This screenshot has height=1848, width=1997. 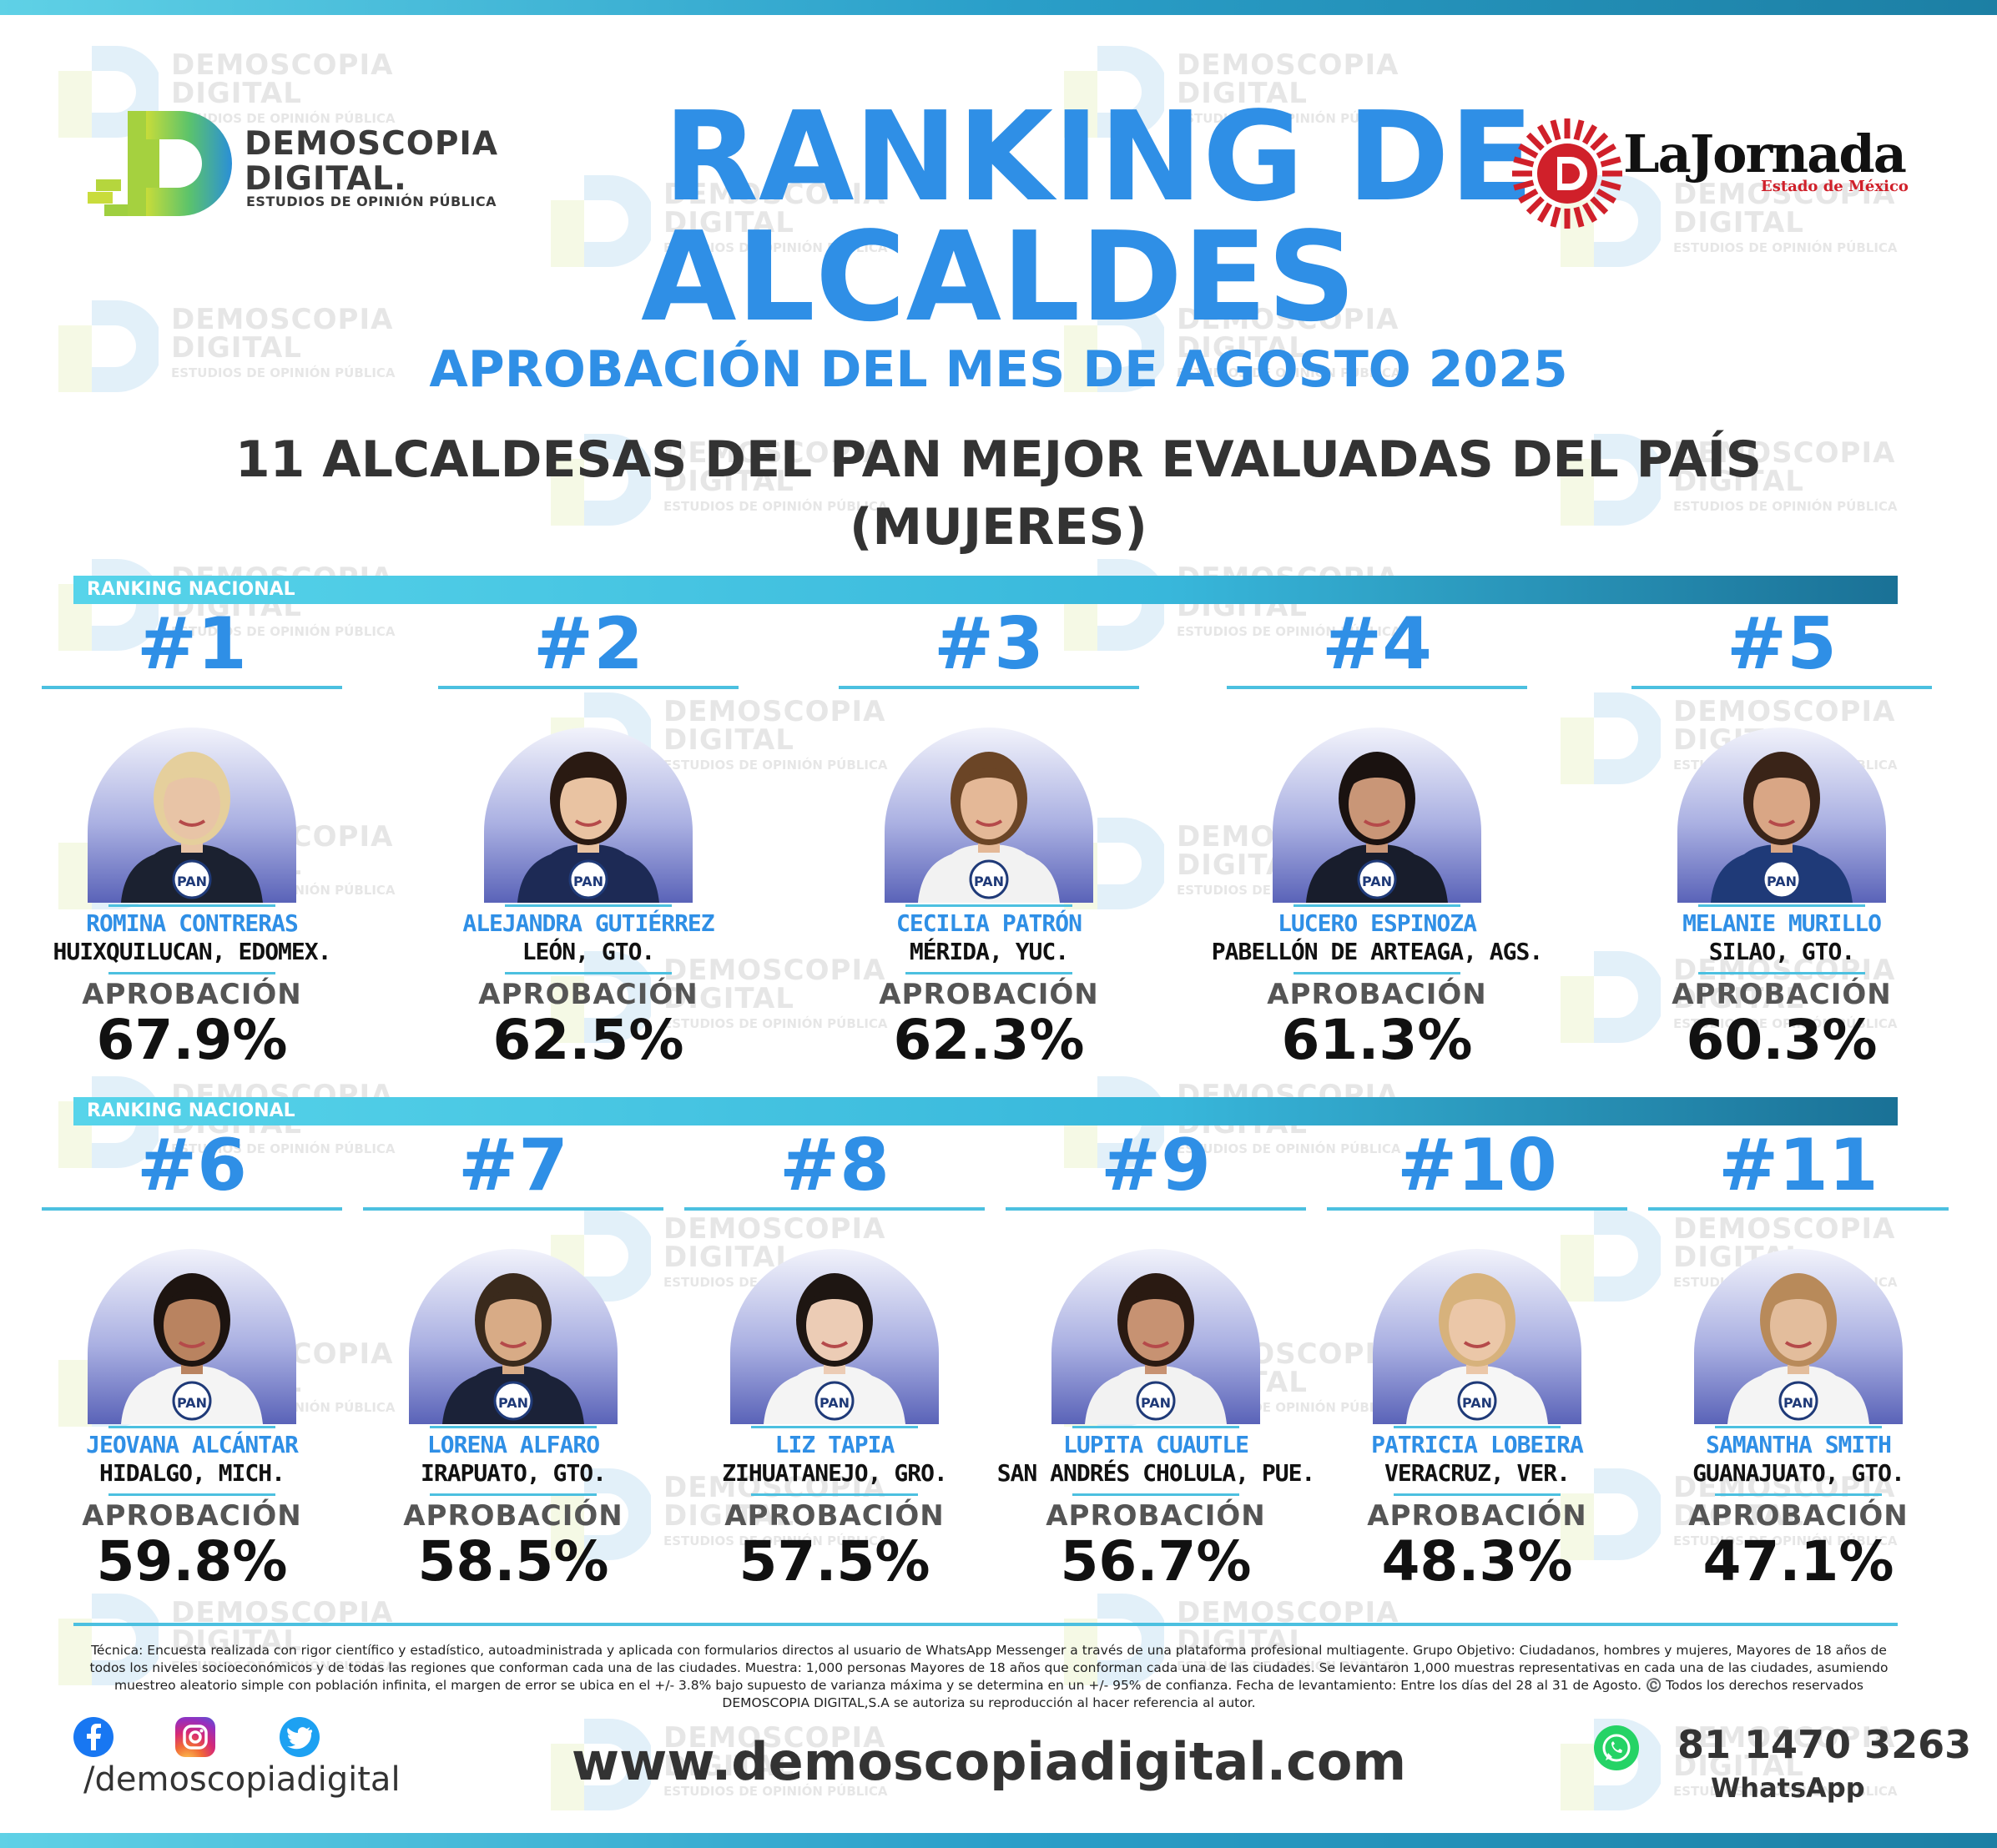 I want to click on mayor-municipality: GUANAJUATO, GTO., so click(x=1798, y=1473).